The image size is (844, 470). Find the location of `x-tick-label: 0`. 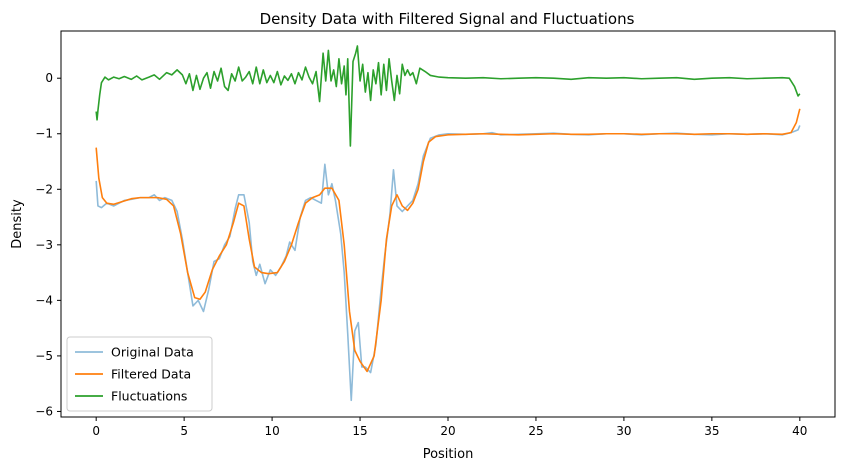

x-tick-label: 0 is located at coordinates (96, 431).